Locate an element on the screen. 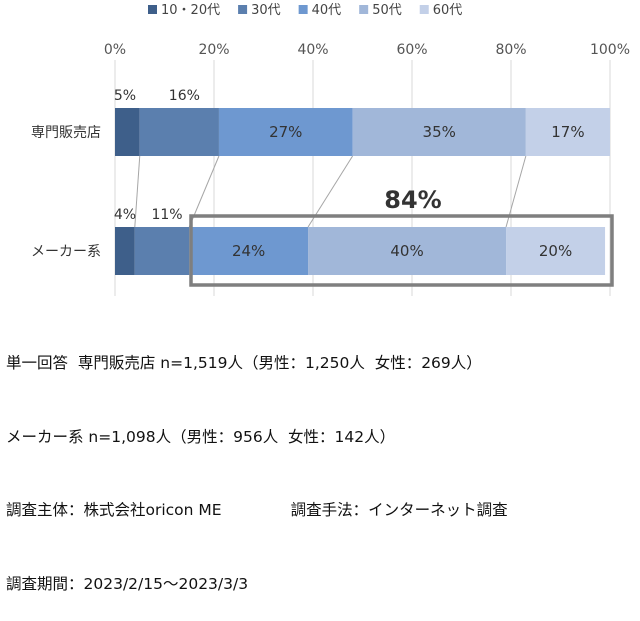  bar-label-1-3: 40% is located at coordinates (406, 251).